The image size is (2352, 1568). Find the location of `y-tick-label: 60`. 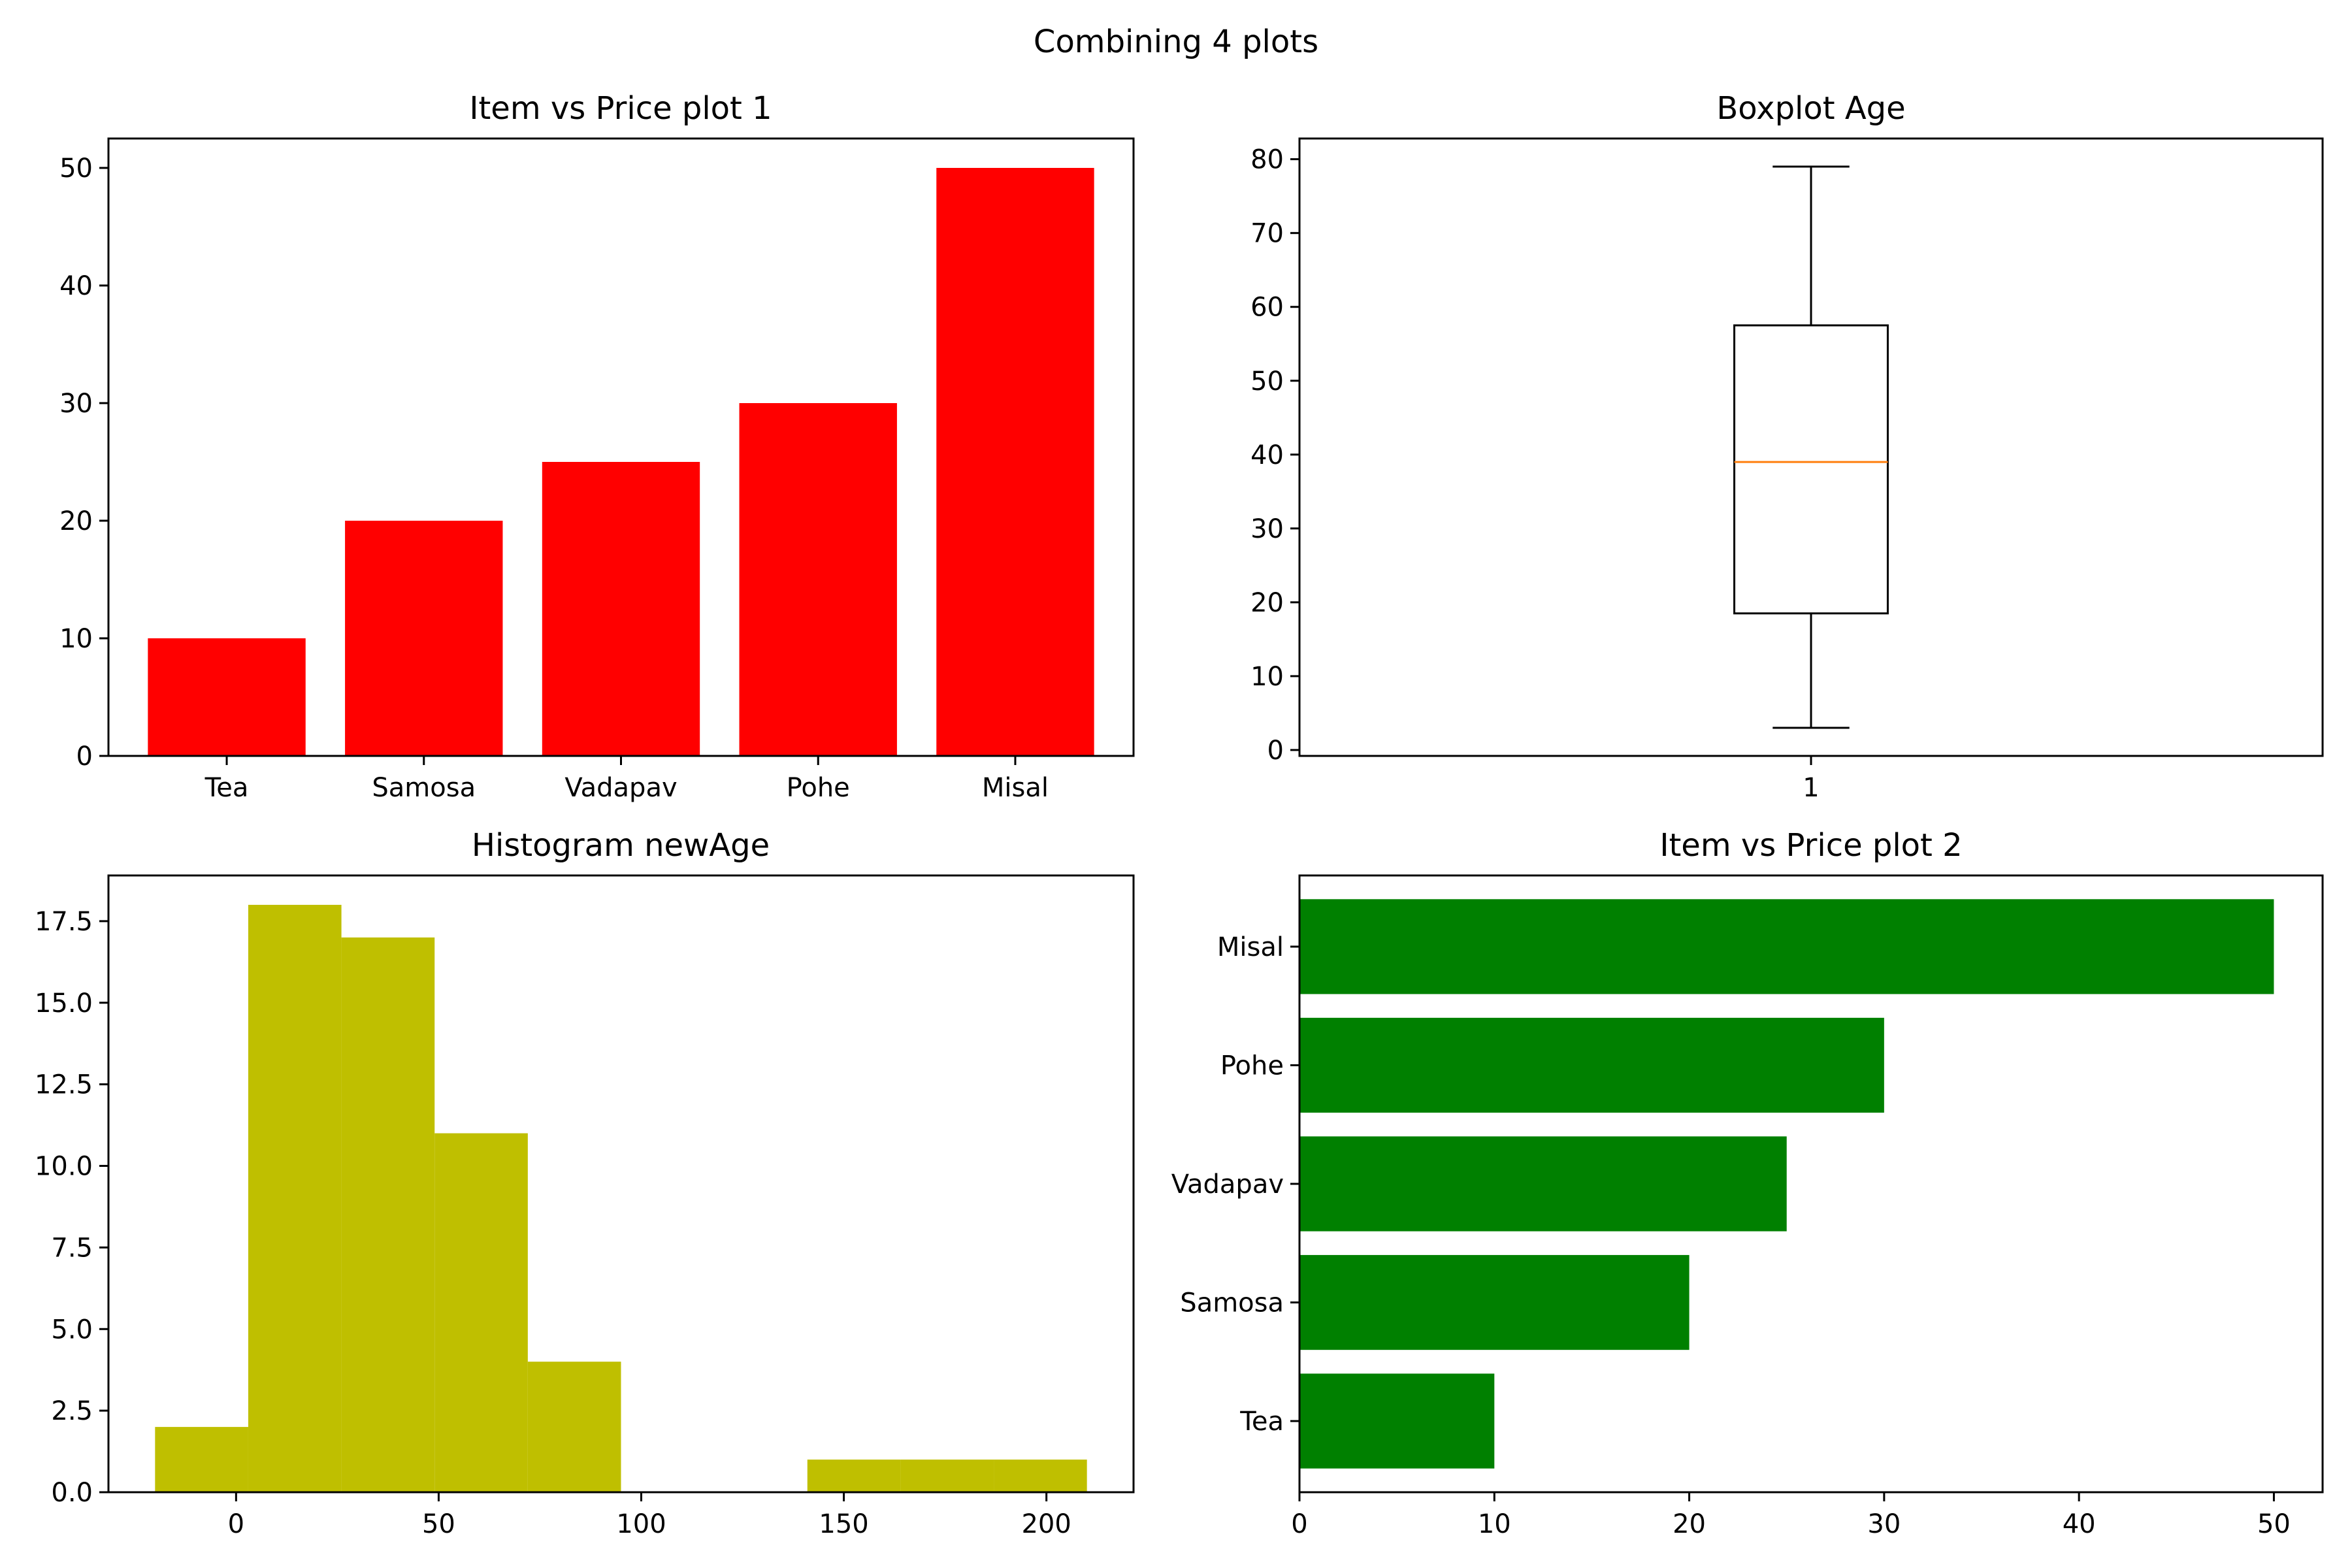

y-tick-label: 60 is located at coordinates (1267, 308).